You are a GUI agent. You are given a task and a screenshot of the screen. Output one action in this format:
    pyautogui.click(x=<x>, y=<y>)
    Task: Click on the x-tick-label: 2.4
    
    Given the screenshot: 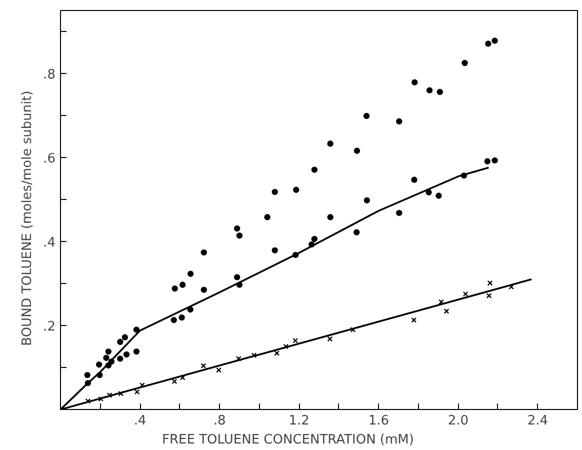 What is the action you would take?
    pyautogui.click(x=537, y=421)
    